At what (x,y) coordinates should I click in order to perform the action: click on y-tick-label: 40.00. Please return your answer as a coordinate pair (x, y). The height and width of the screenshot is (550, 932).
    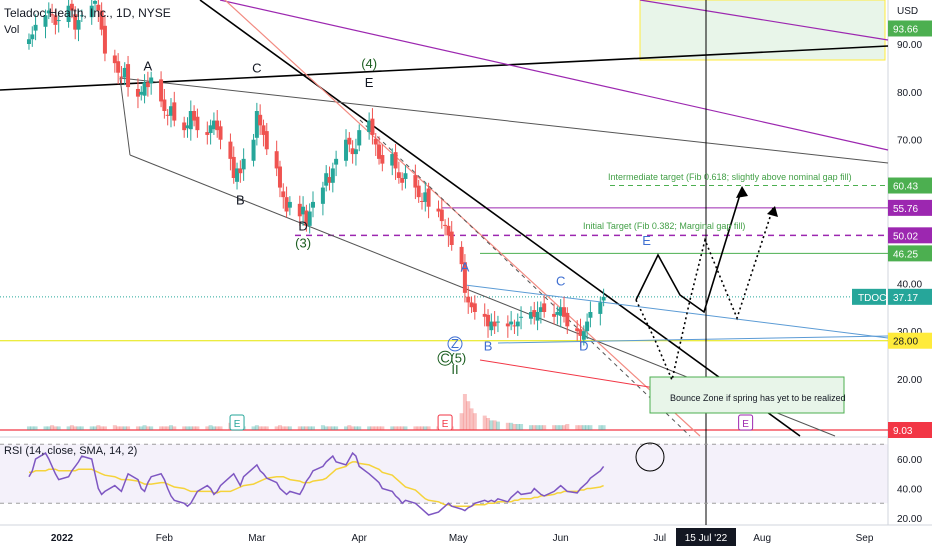
    Looking at the image, I should click on (909, 284).